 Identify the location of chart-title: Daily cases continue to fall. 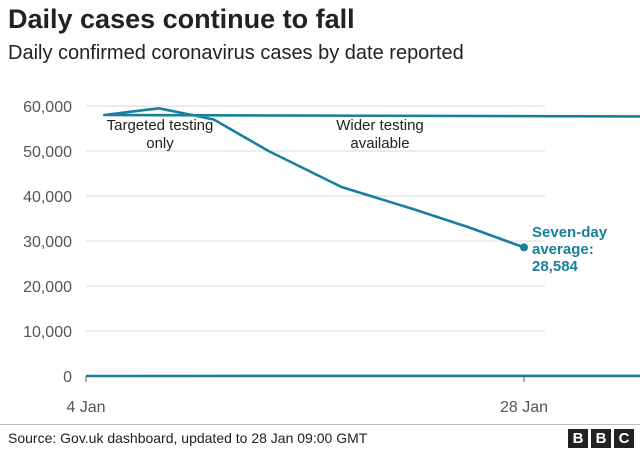
(181, 19).